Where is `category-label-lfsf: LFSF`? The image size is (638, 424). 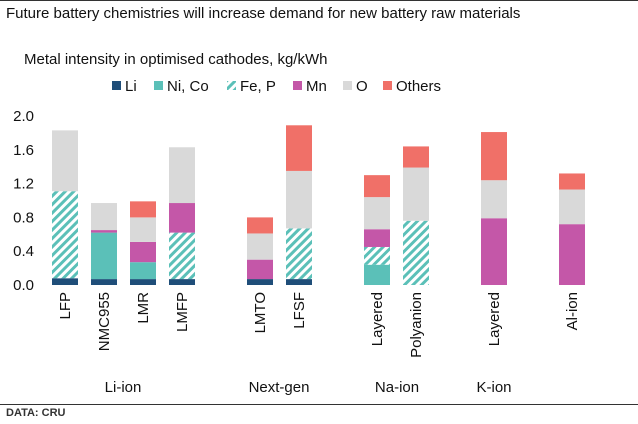 category-label-lfsf: LFSF is located at coordinates (299, 310).